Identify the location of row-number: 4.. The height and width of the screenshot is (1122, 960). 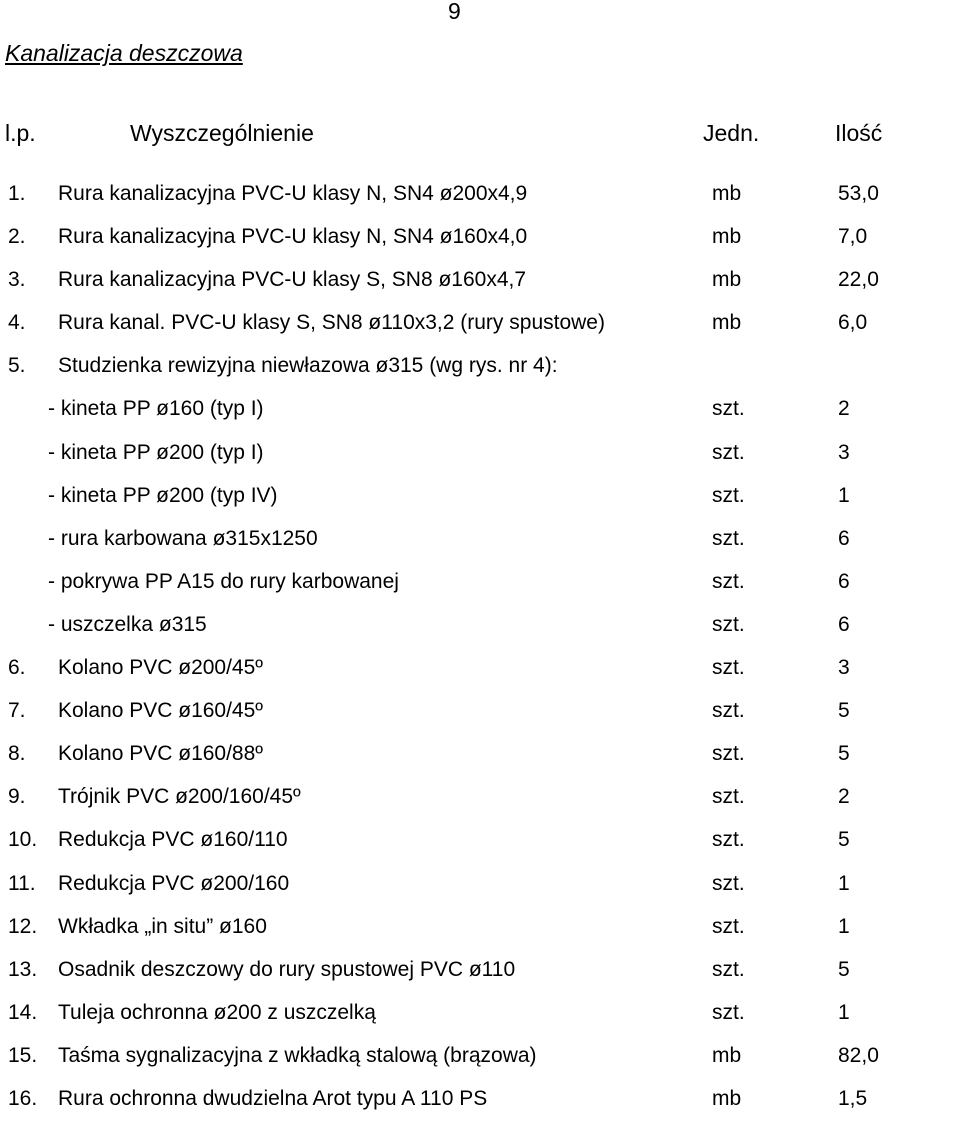
(17, 323).